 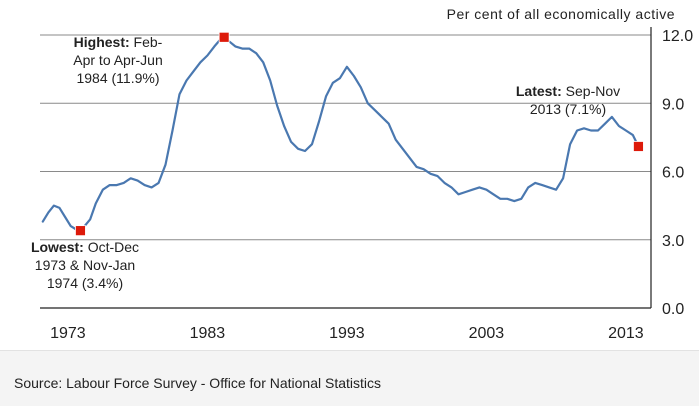 I want to click on x-tick-label-2013: 2013, so click(x=626, y=333).